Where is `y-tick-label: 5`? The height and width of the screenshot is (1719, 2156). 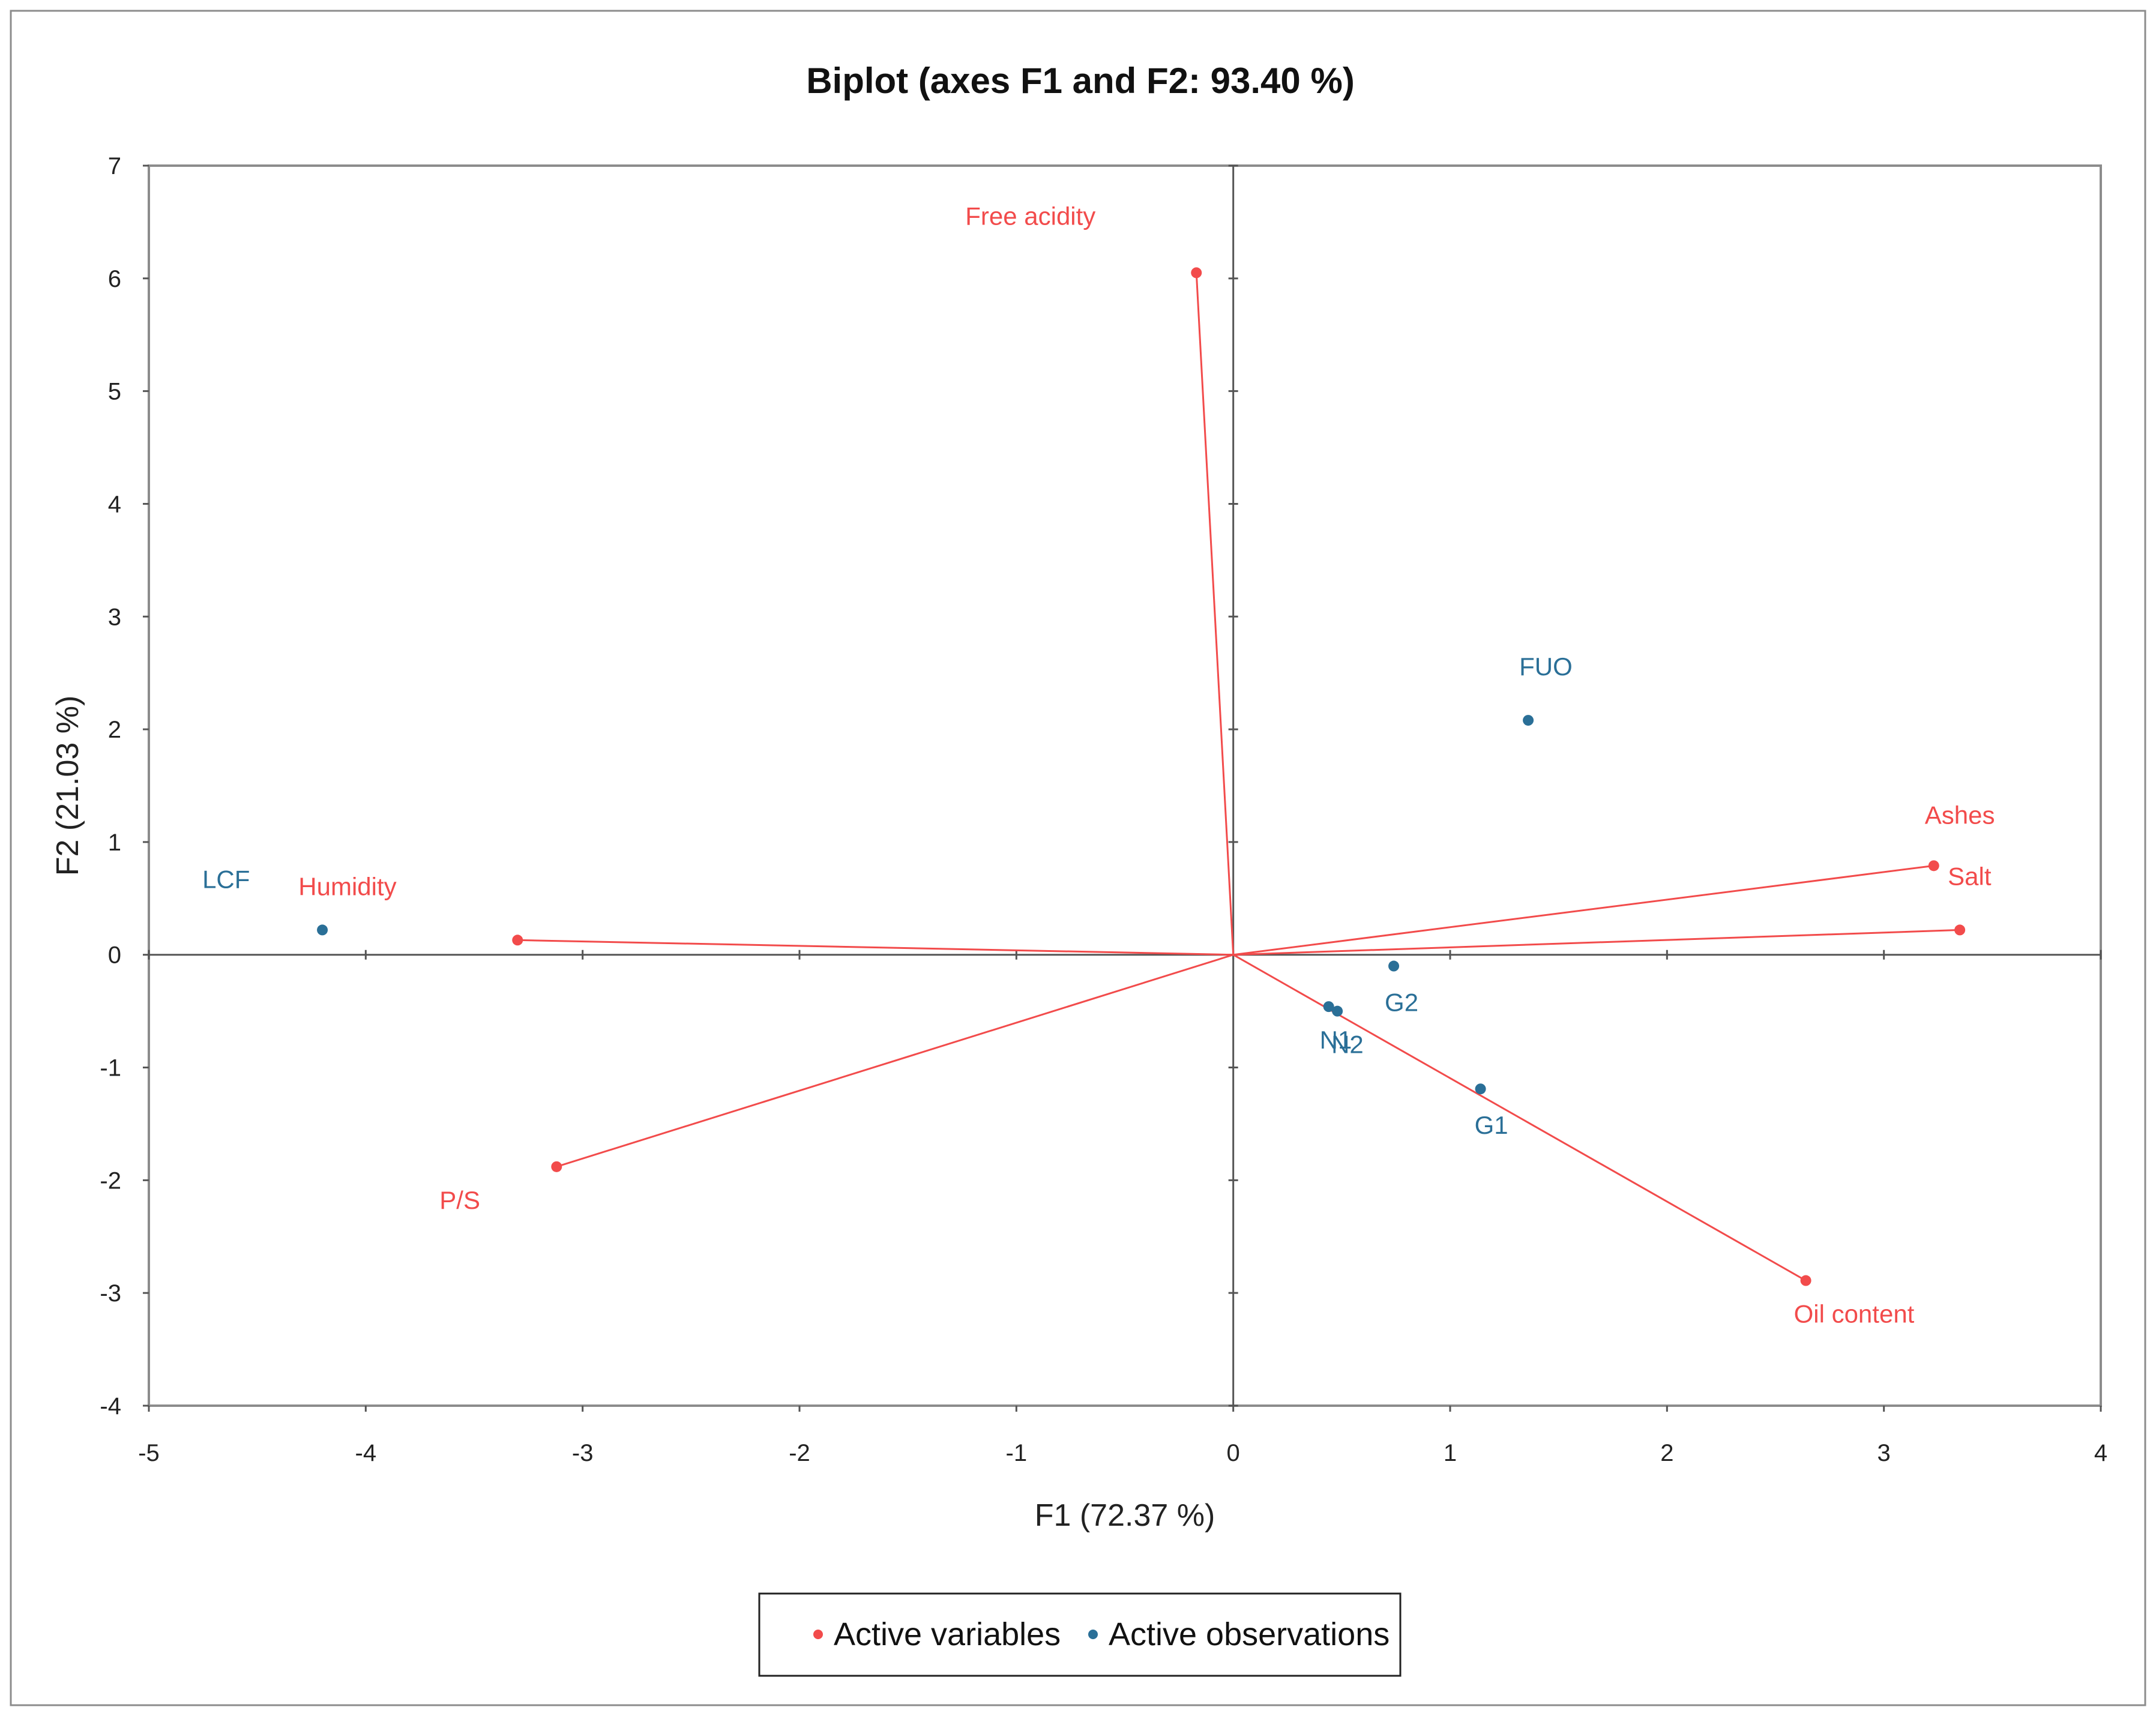 y-tick-label: 5 is located at coordinates (114, 392).